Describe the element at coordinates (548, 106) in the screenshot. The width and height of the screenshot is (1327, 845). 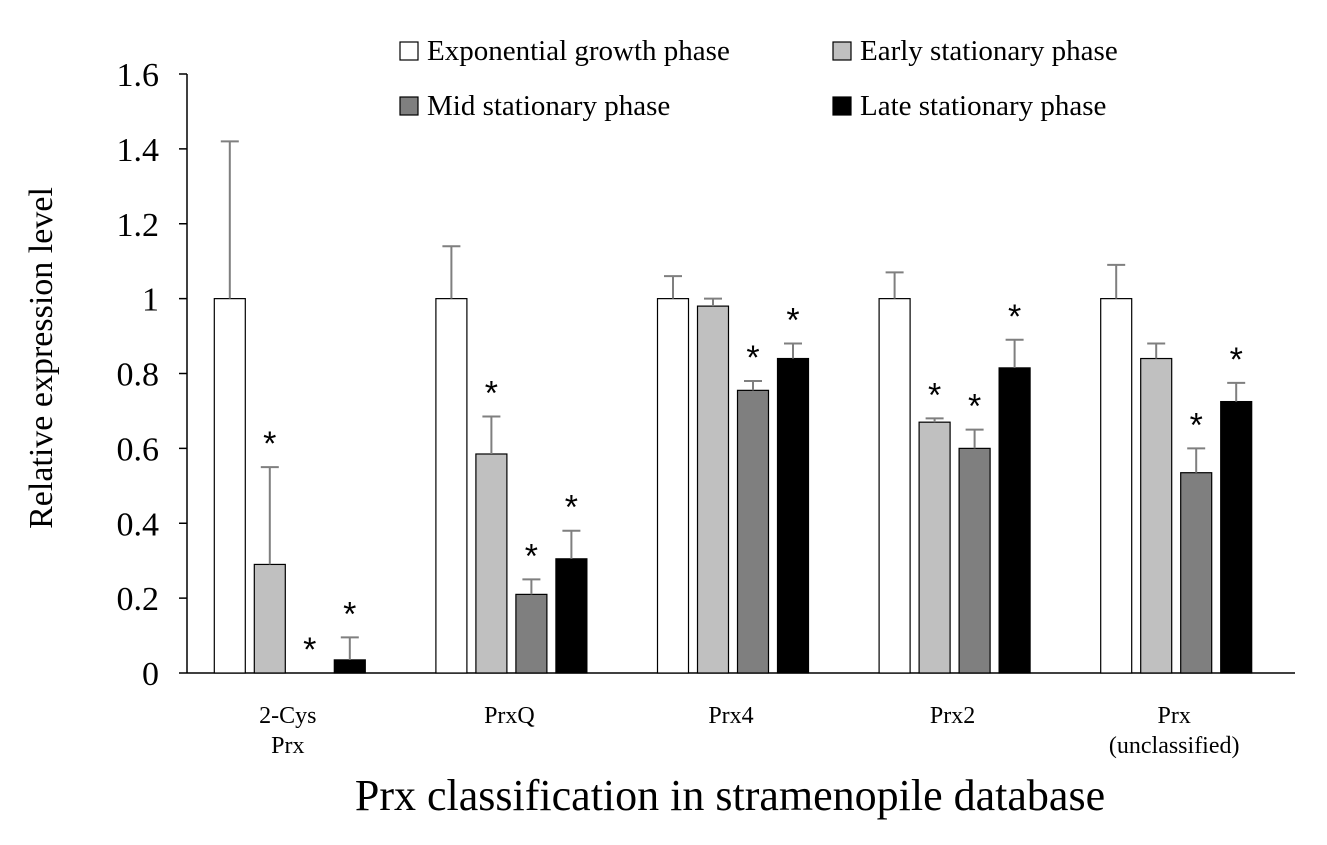
I see `legend-label: Mid stationary phase` at that location.